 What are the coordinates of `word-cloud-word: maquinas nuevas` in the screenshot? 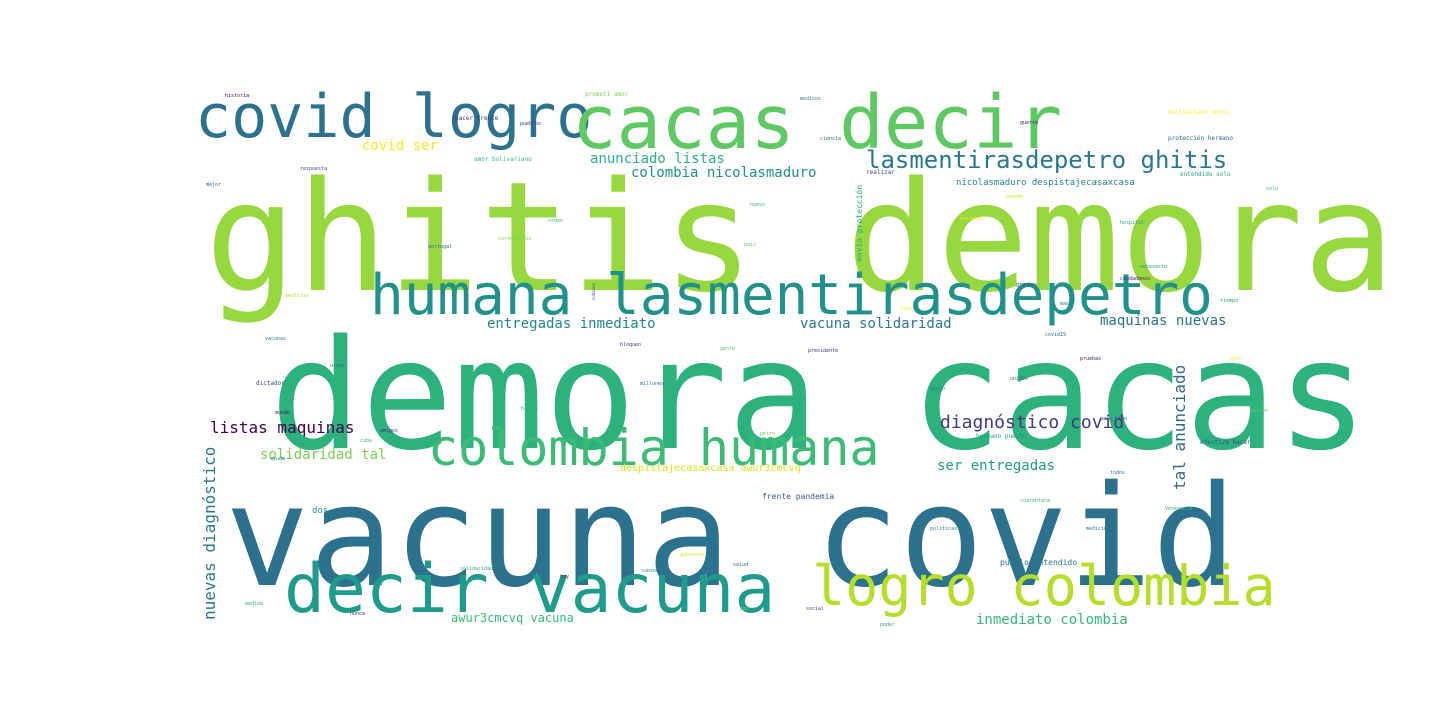 It's located at (1163, 321).